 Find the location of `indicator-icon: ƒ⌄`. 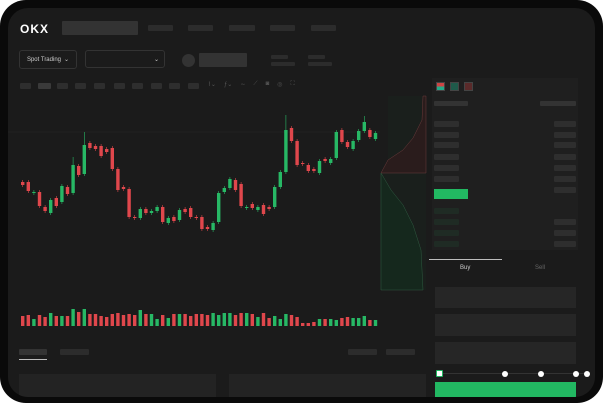

indicator-icon: ƒ⌄ is located at coordinates (228, 85).